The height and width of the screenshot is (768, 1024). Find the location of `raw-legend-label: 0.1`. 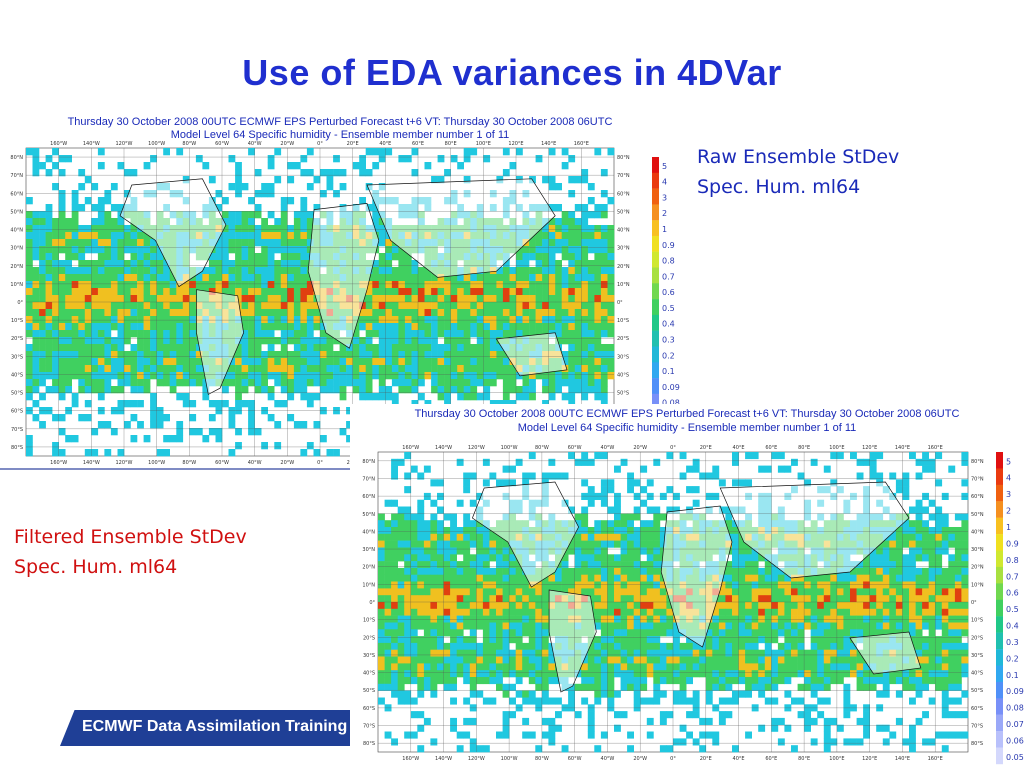

raw-legend-label: 0.1 is located at coordinates (668, 371).